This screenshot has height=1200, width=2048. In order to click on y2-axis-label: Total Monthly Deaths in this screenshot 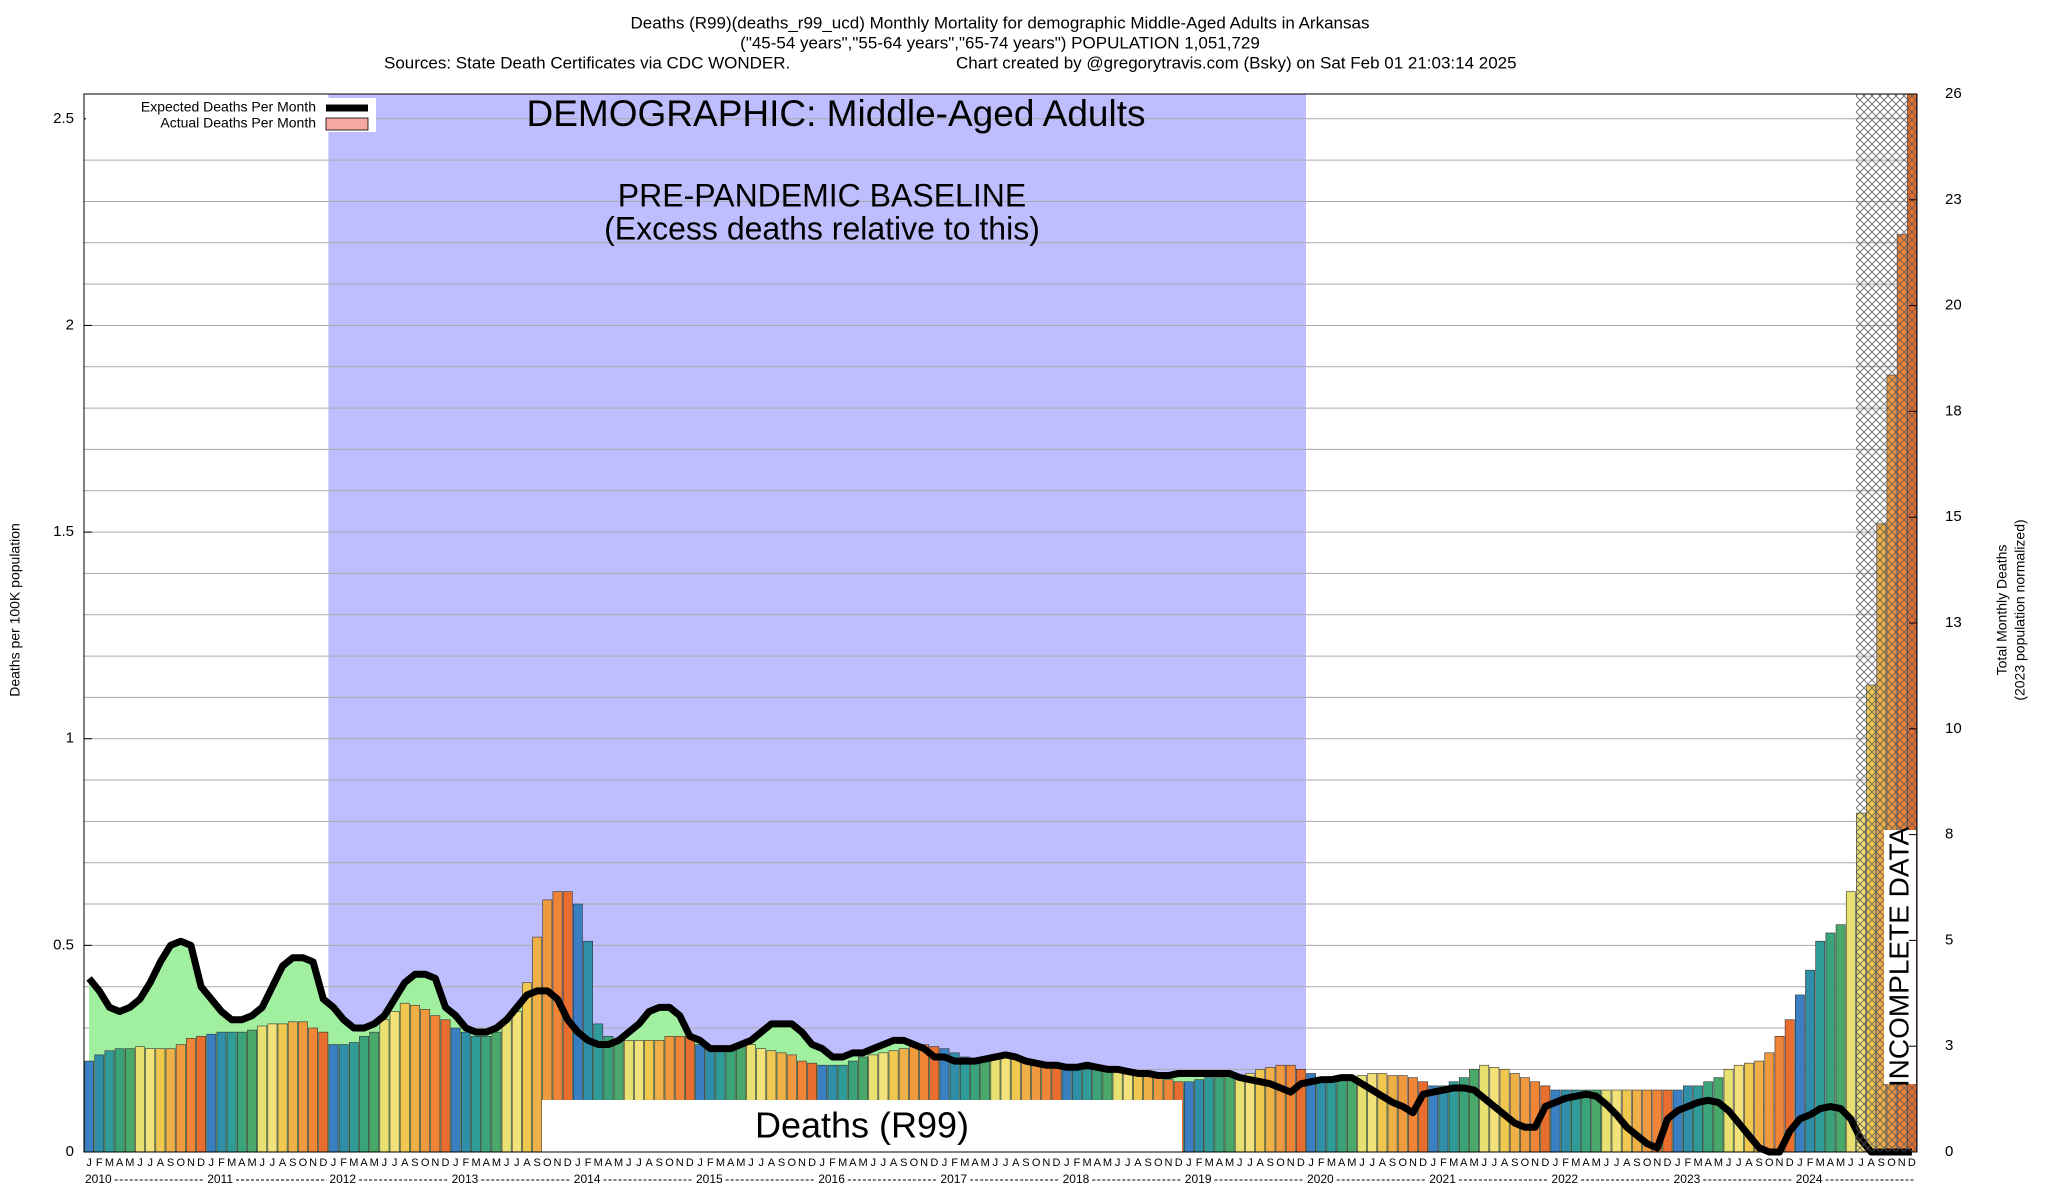, I will do `click(2002, 610)`.